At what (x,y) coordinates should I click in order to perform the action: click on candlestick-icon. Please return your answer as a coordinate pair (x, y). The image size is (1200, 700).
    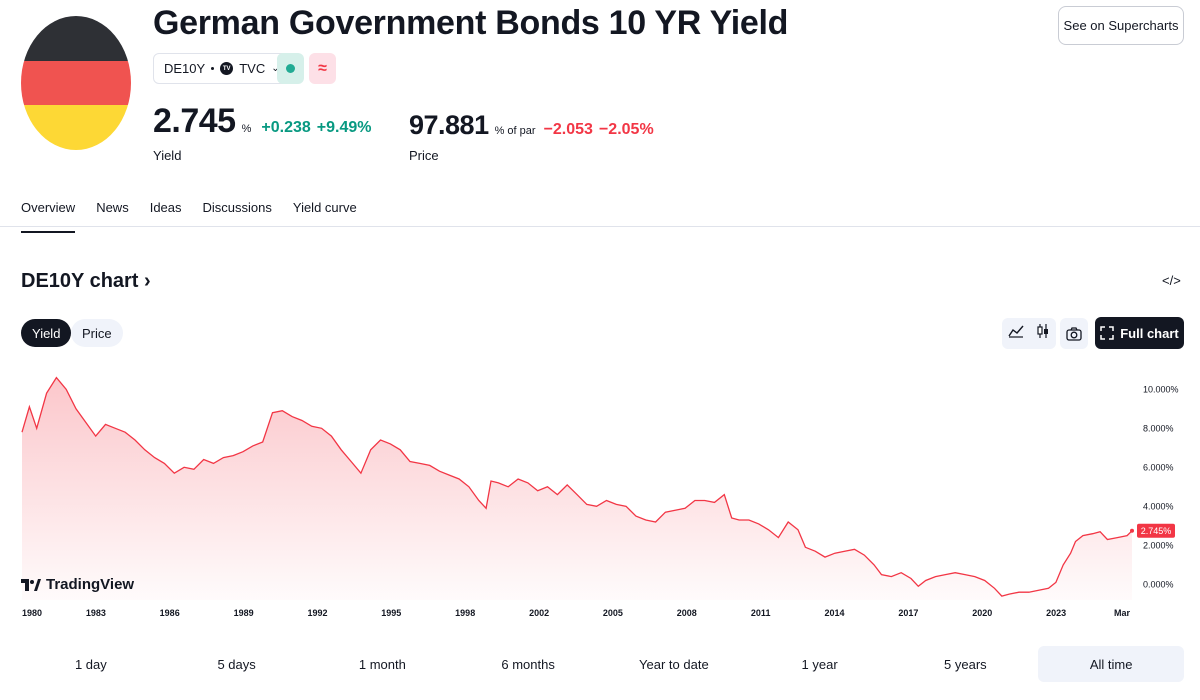
    Looking at the image, I should click on (1043, 333).